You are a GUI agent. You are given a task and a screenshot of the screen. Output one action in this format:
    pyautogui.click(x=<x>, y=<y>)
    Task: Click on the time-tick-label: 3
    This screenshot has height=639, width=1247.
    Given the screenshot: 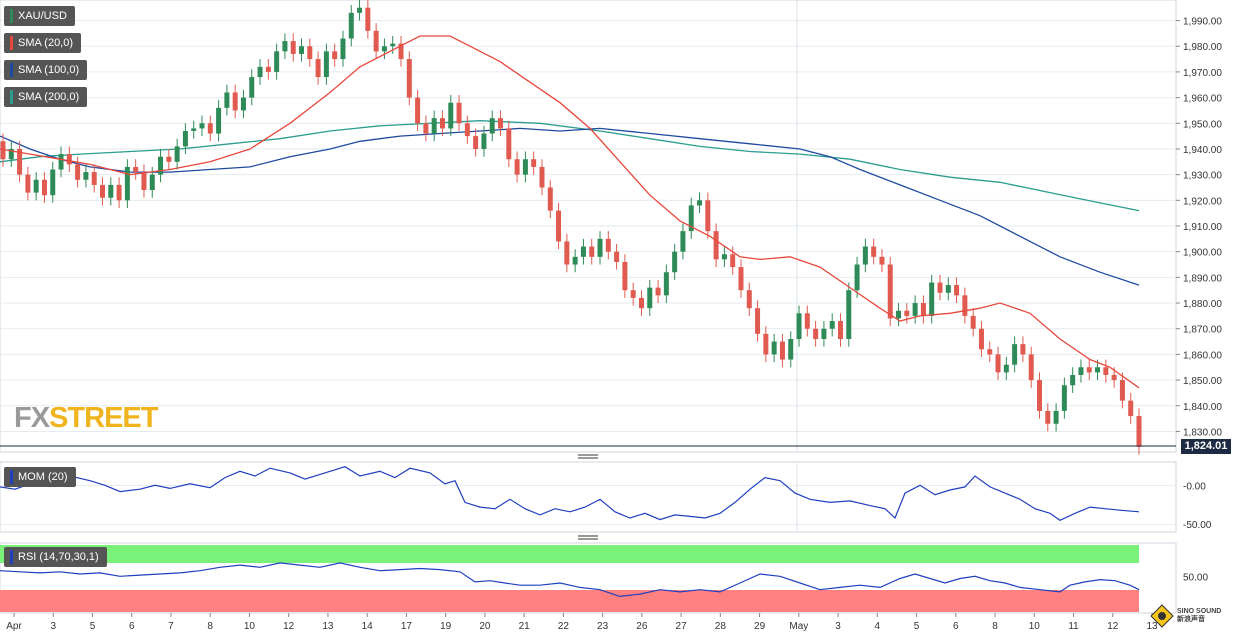 What is the action you would take?
    pyautogui.click(x=838, y=626)
    